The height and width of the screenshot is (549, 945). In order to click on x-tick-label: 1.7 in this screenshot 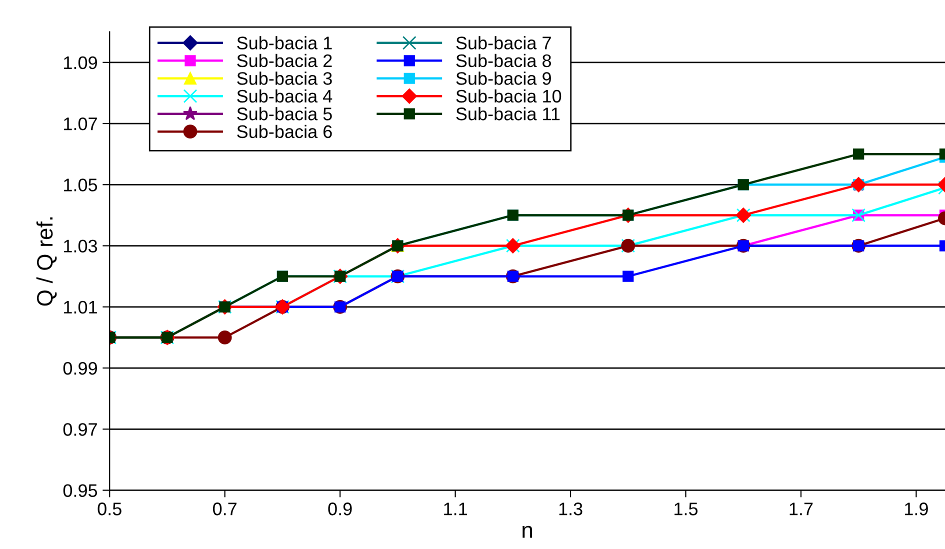, I will do `click(801, 509)`.